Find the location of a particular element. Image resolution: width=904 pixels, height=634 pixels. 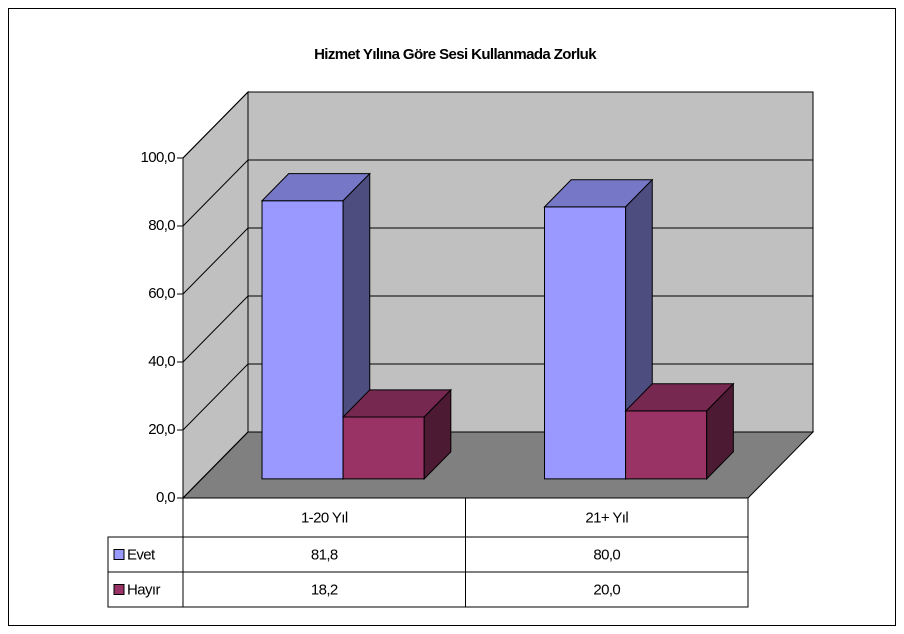

data-label: 18,2 is located at coordinates (324, 589).